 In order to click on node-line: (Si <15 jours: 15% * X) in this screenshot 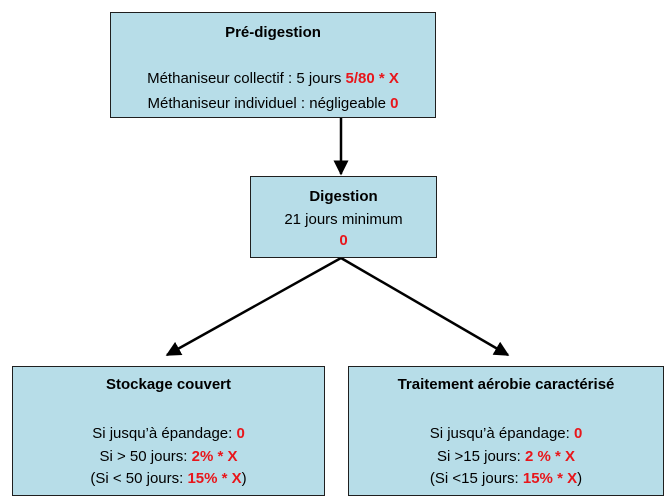, I will do `click(506, 479)`.